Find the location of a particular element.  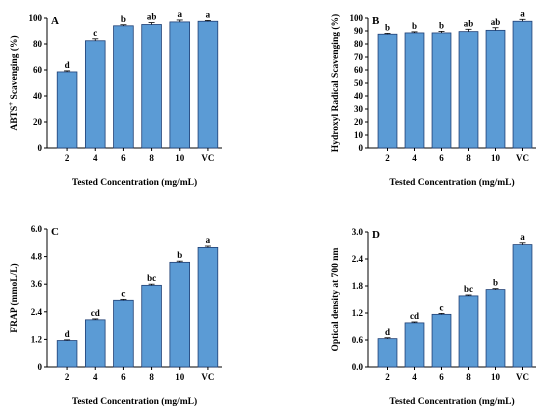

y-tick-label: 30 is located at coordinates (359, 109).